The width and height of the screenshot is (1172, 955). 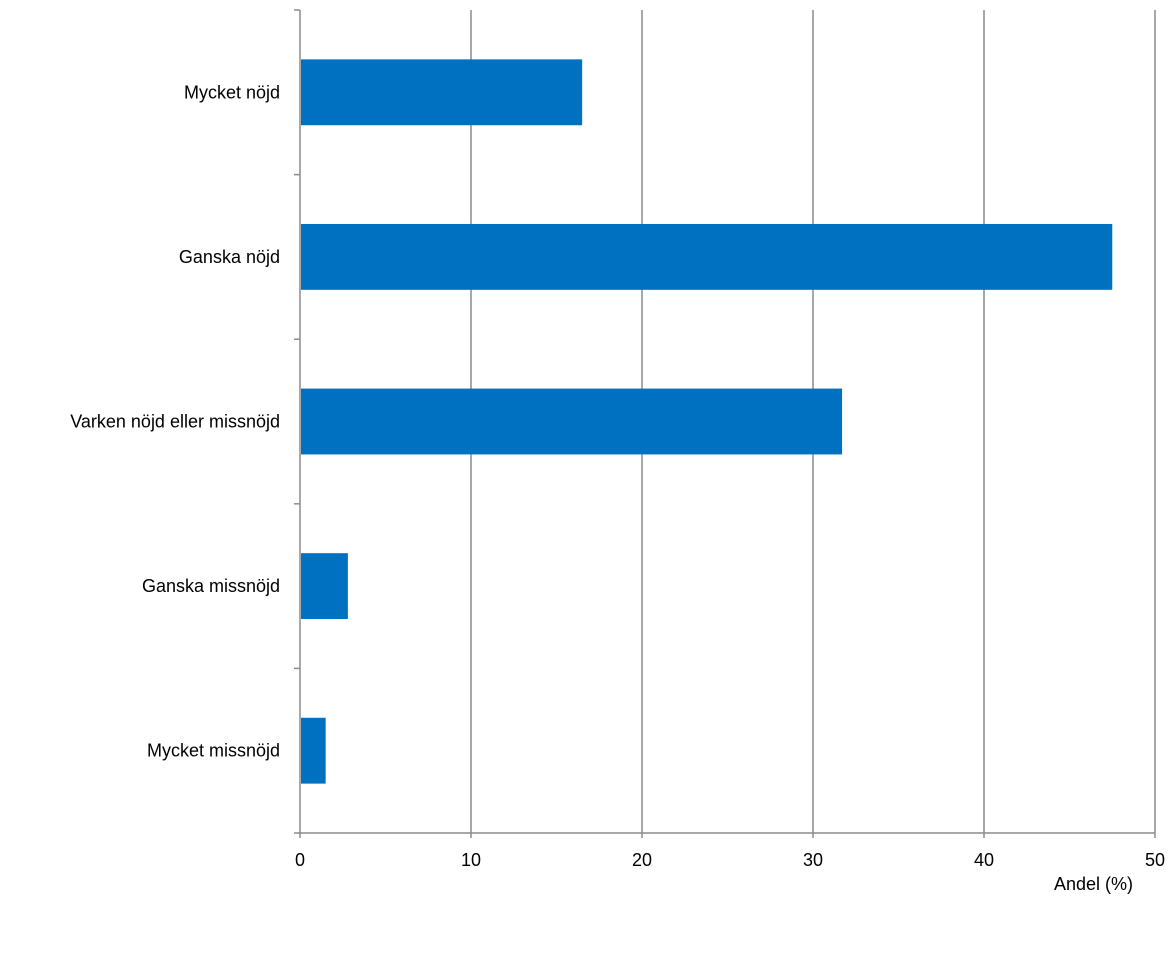 What do you see at coordinates (211, 586) in the screenshot?
I see `category-label: Ganska missnöjd` at bounding box center [211, 586].